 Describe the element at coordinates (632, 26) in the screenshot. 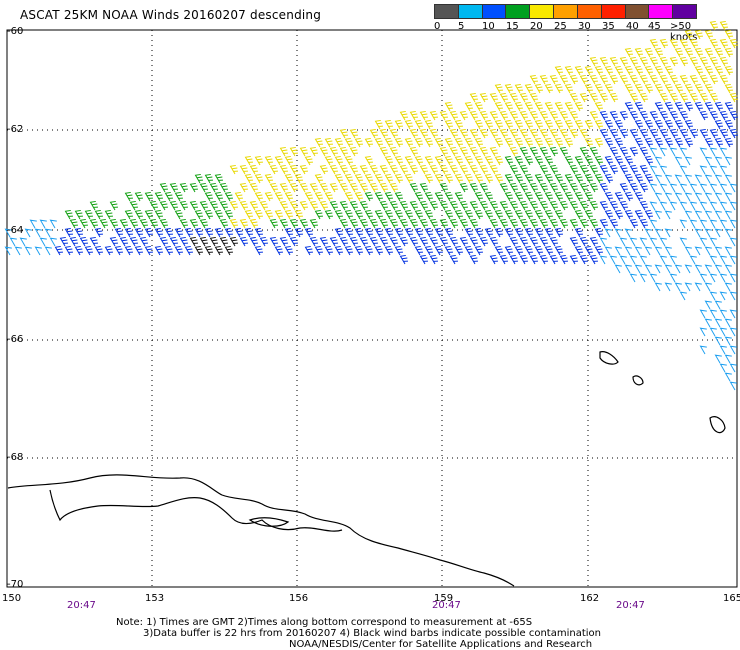

I see `legend-label: 40` at that location.